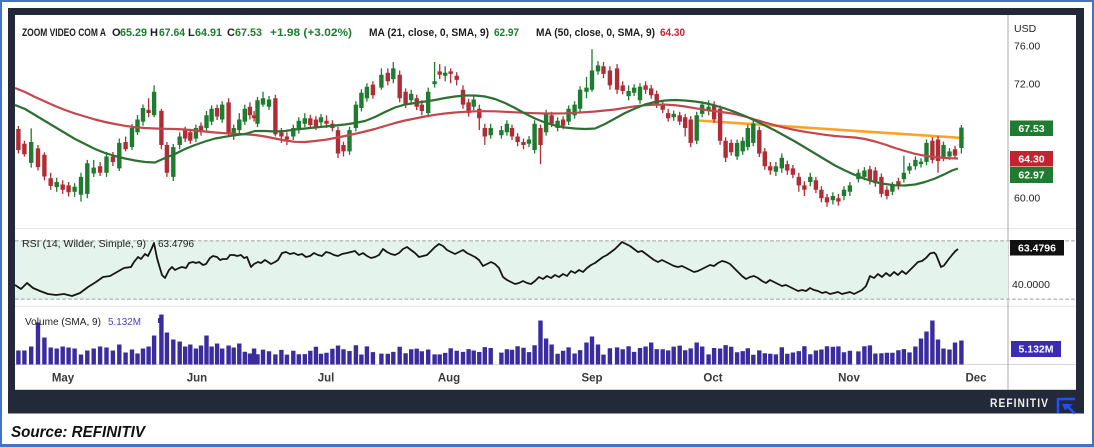 This screenshot has height=447, width=1094. What do you see at coordinates (172, 33) in the screenshot?
I see `svg-text: 67.64` at bounding box center [172, 33].